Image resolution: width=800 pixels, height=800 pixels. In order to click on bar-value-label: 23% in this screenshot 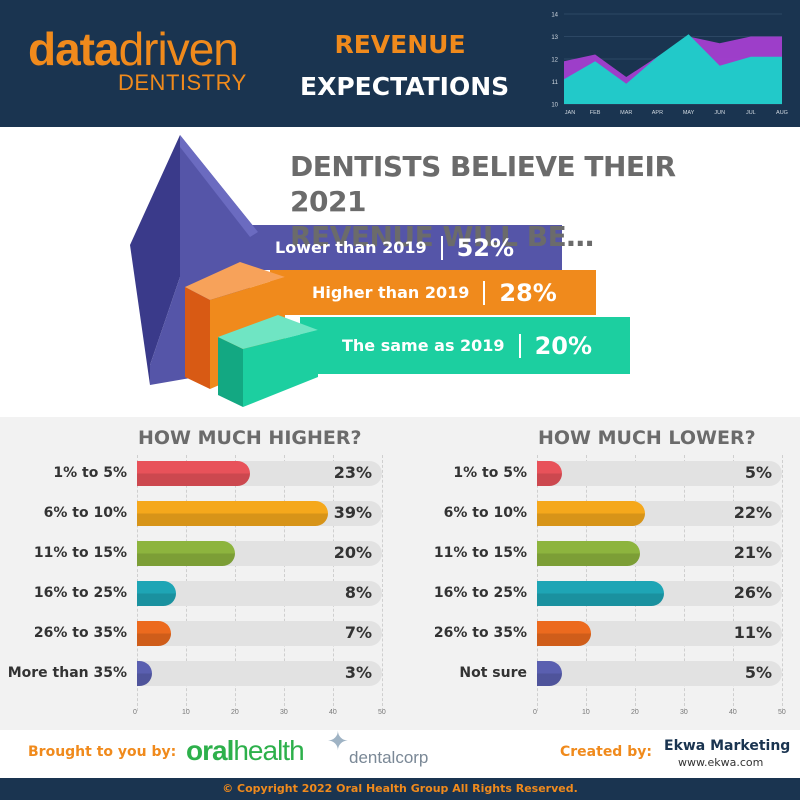, I will do `click(352, 472)`.